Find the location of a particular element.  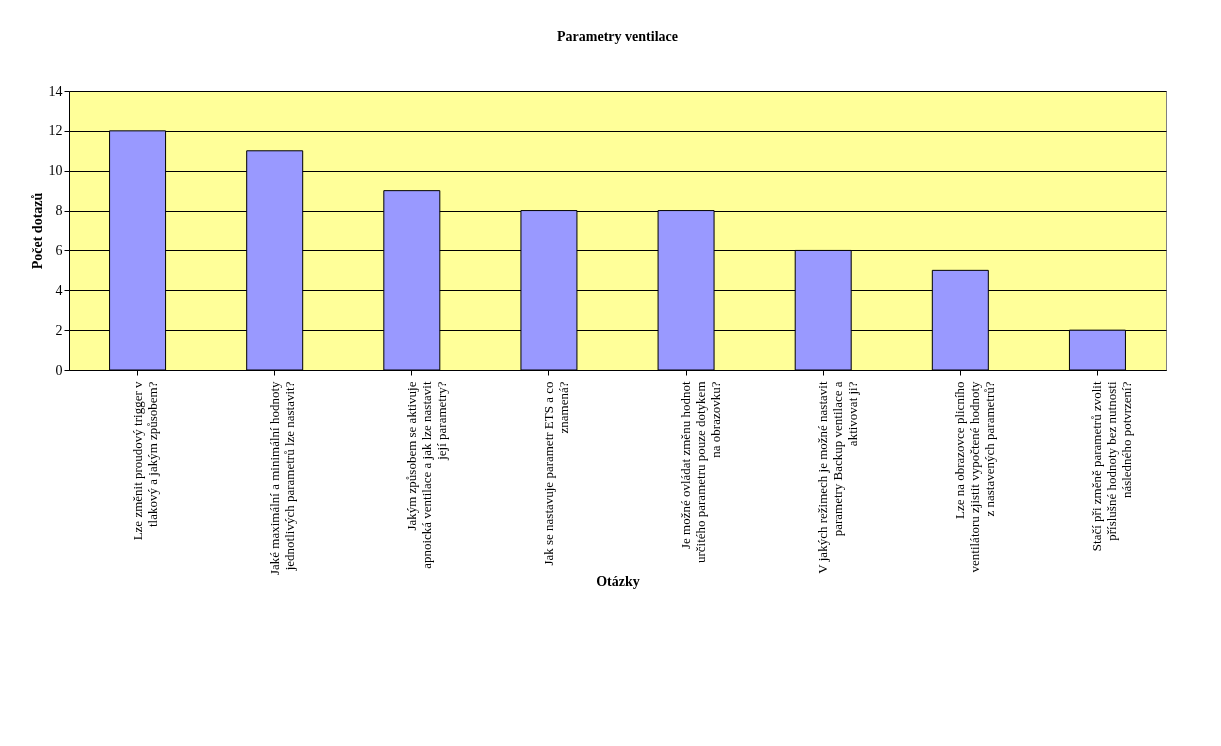

y-tick-label: 8 is located at coordinates (59, 211).